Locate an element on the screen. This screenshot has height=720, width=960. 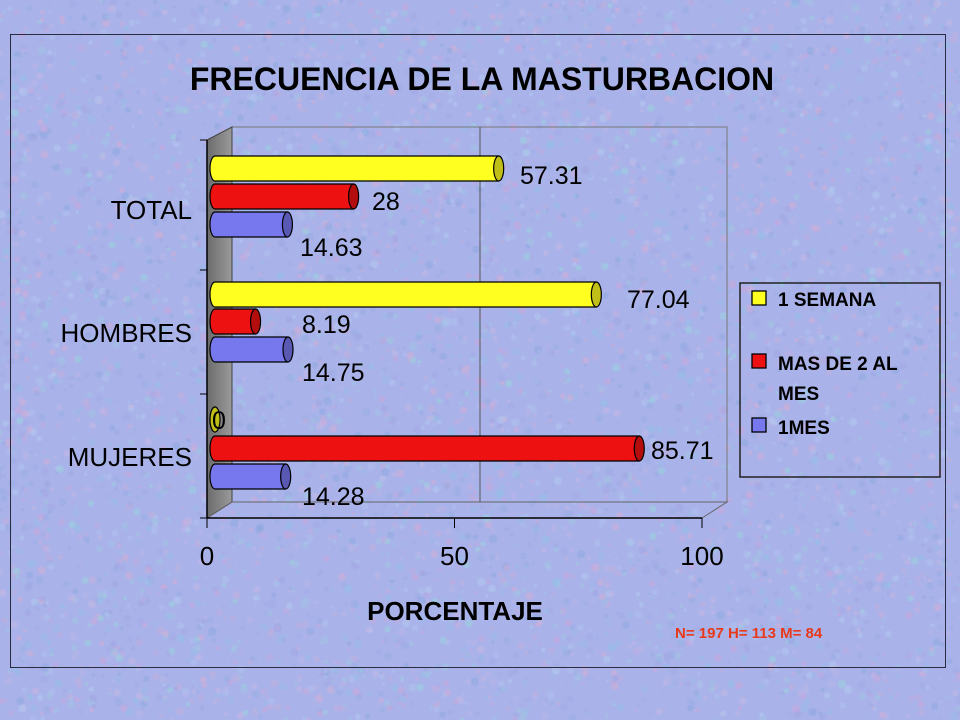
category-label-mujeres: MUJERES is located at coordinates (130, 457).